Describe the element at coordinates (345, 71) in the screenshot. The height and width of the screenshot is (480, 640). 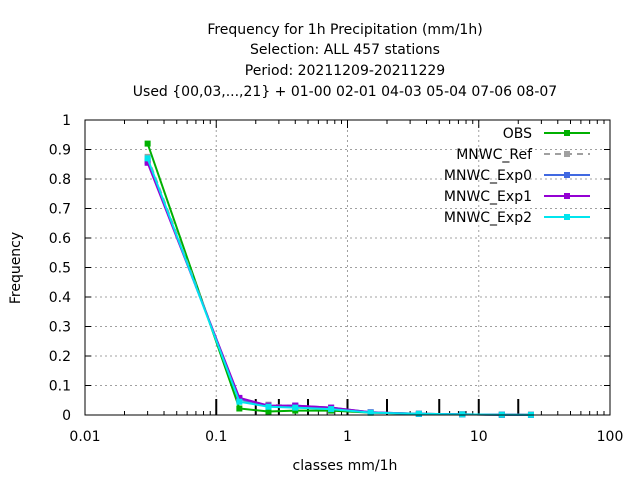
I see `chart-title-line-3: Period: 20211209-20211229` at that location.